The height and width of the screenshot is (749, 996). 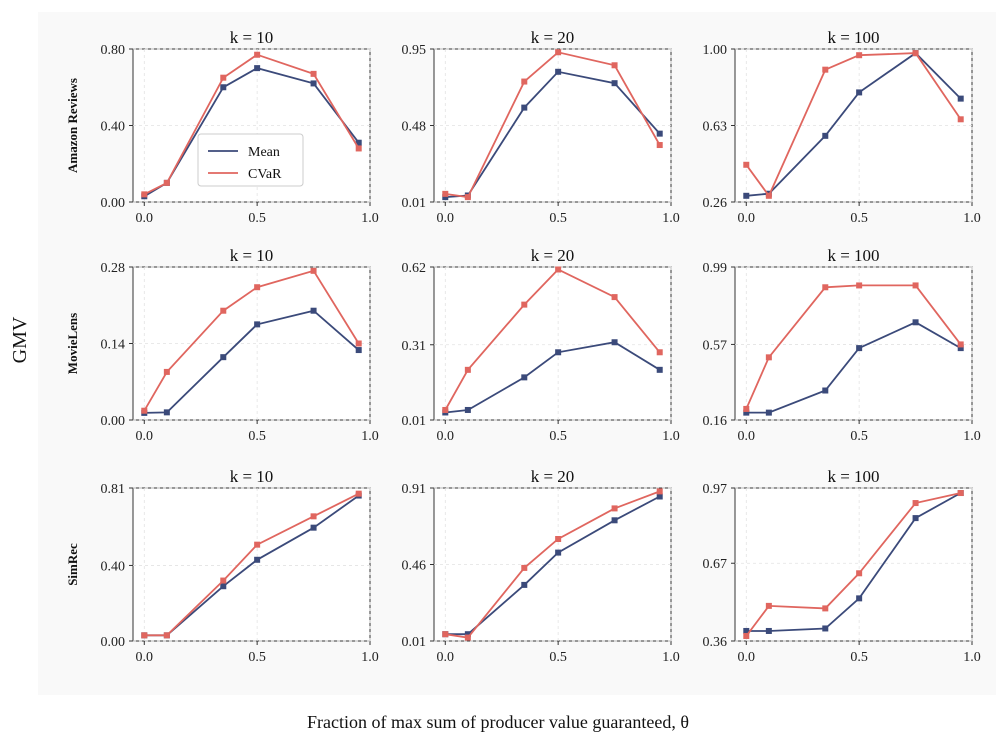 I want to click on series-line-mean, so click(x=553, y=565).